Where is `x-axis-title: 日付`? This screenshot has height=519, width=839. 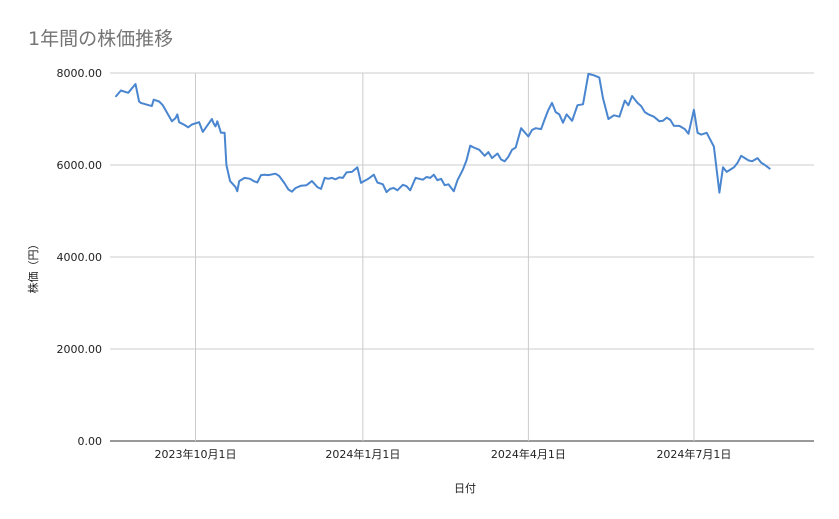 x-axis-title: 日付 is located at coordinates (465, 488).